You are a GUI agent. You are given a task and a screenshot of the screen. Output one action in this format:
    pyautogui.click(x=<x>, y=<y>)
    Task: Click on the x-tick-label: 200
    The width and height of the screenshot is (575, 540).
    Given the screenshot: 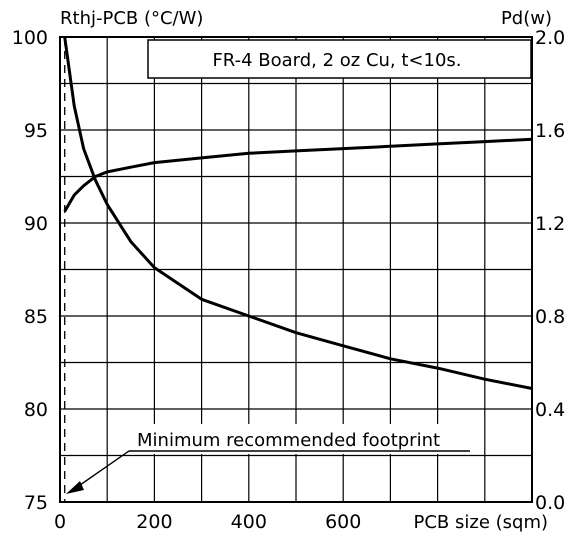 What is the action you would take?
    pyautogui.click(x=154, y=522)
    